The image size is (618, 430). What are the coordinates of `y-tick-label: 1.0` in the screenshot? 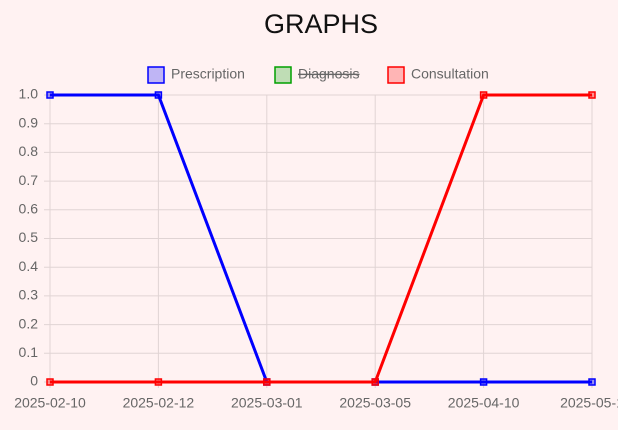 It's located at (29, 94).